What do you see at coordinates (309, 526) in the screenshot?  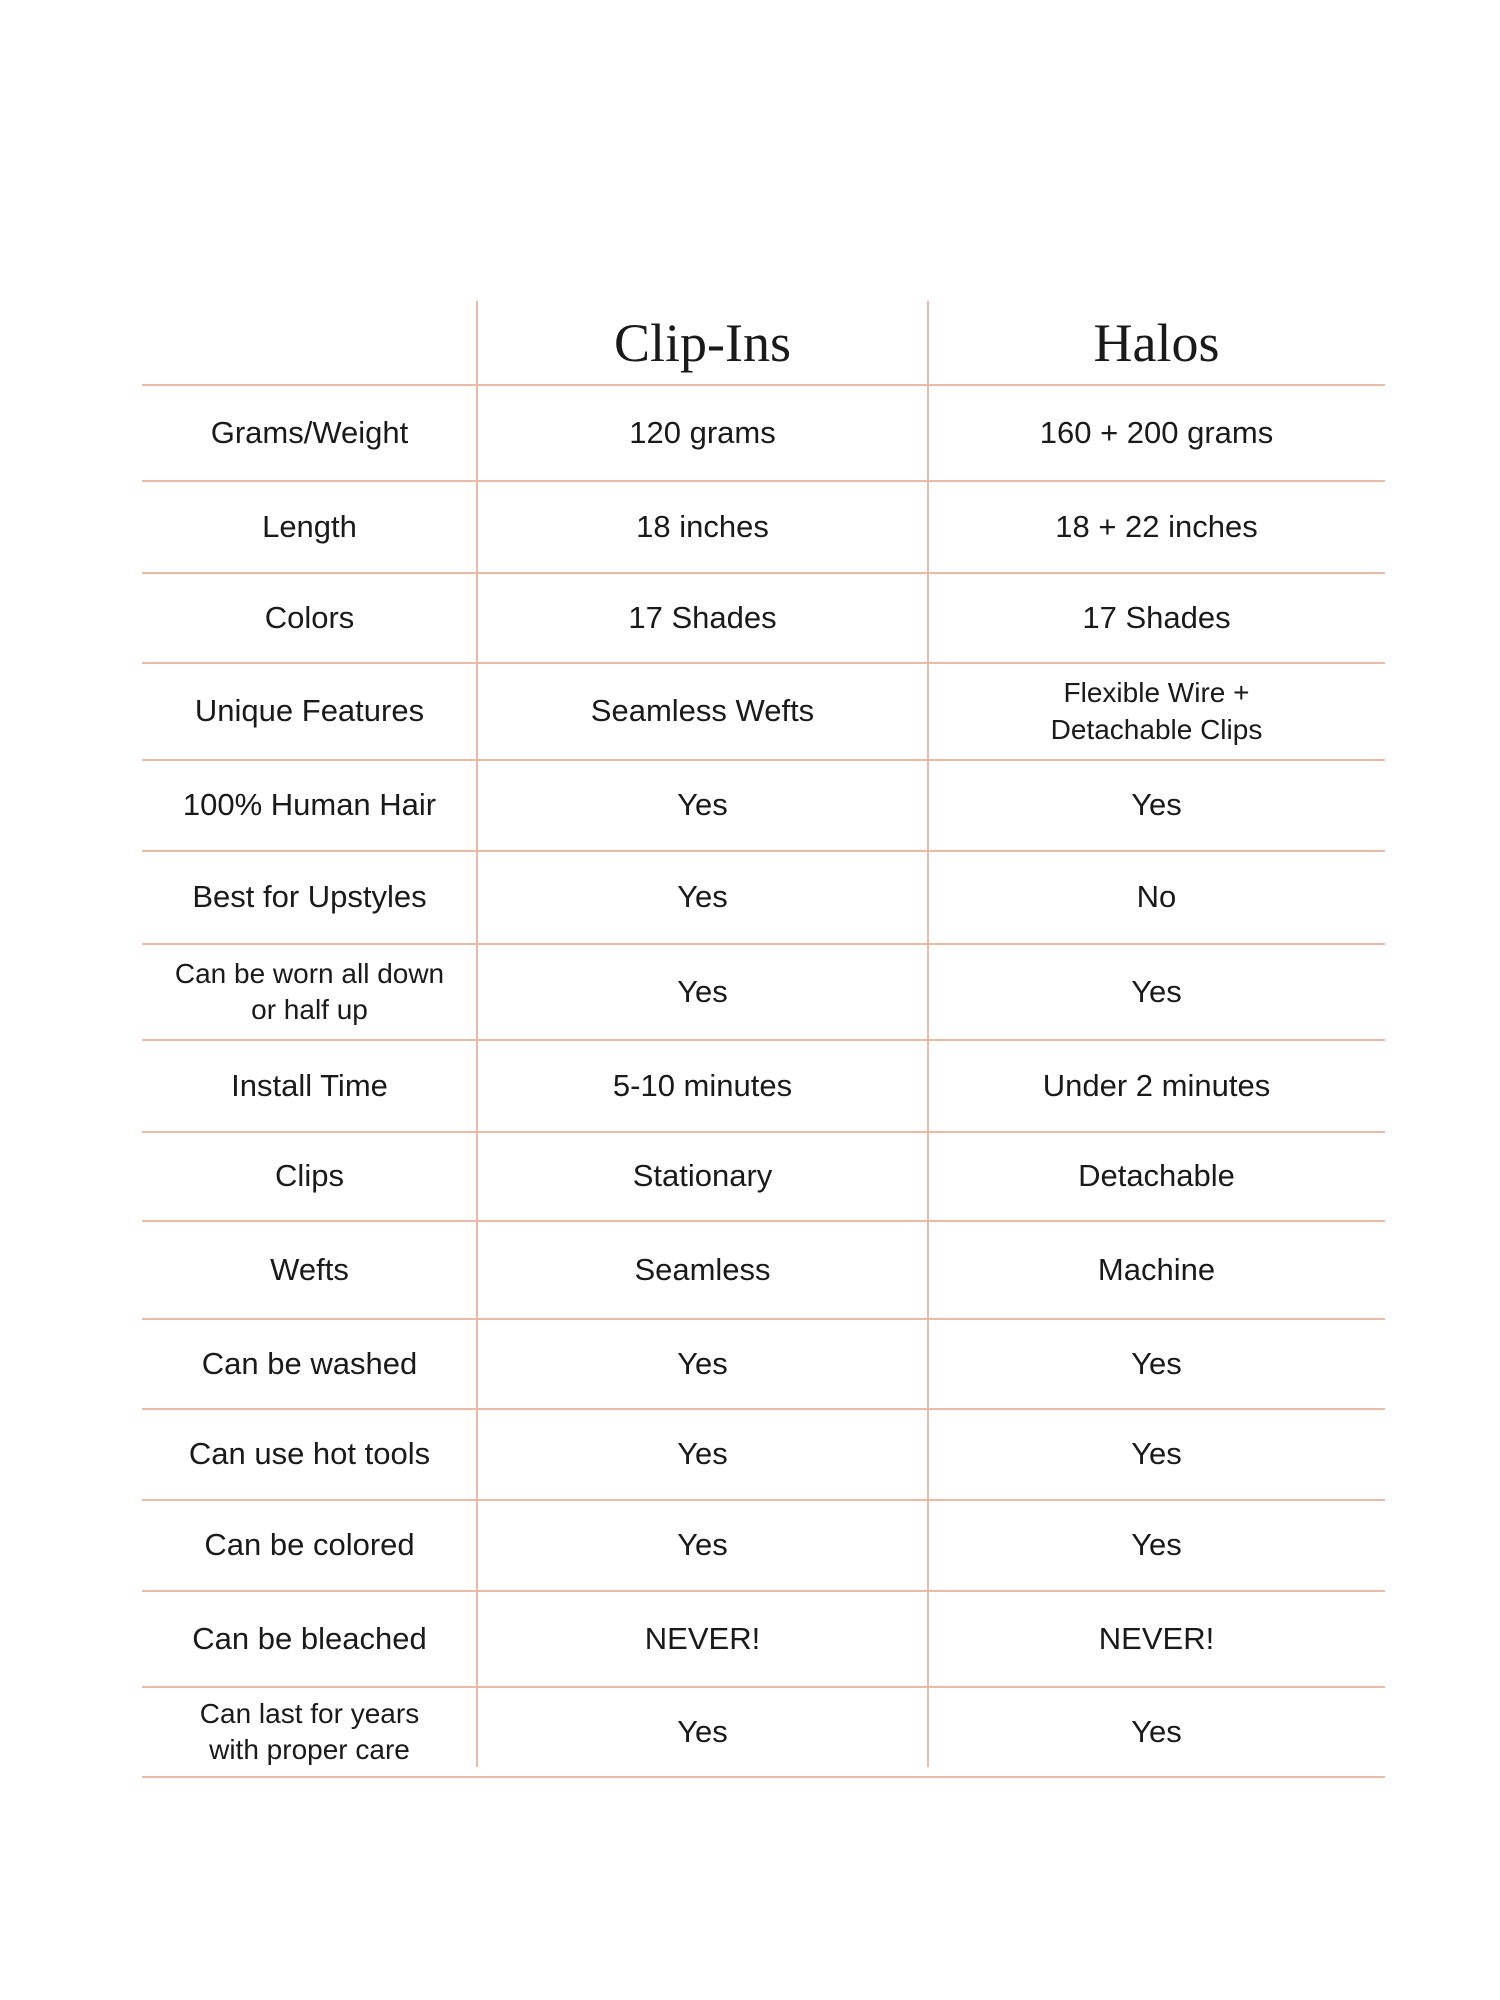 I see `row-label: Length` at bounding box center [309, 526].